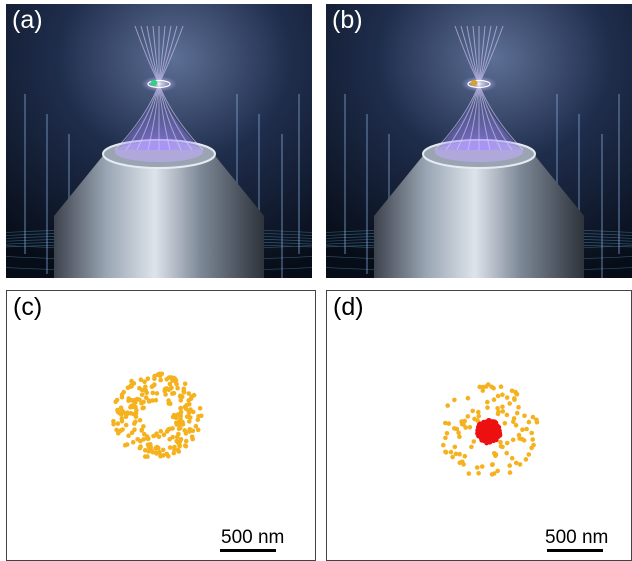 The image size is (632, 561). Describe the element at coordinates (27, 20) in the screenshot. I see `panel-label-a: (a)` at that location.